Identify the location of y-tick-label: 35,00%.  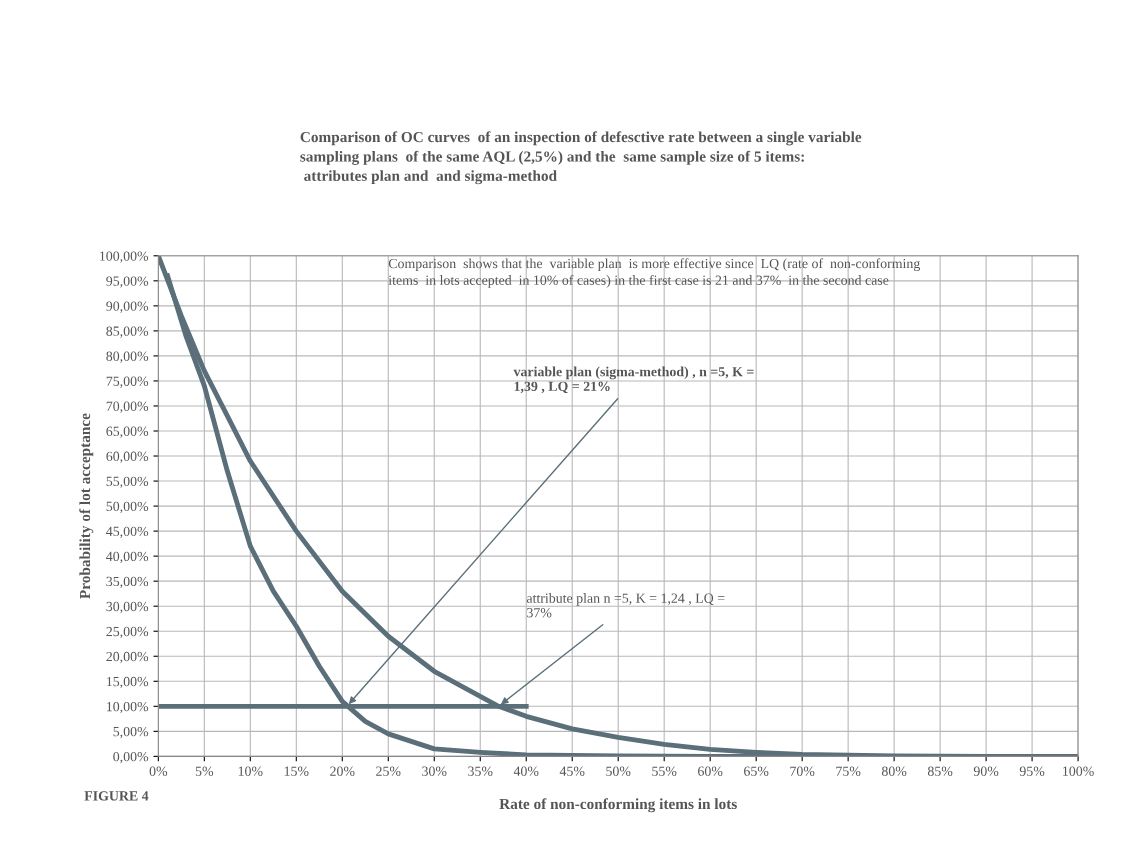
(127, 582).